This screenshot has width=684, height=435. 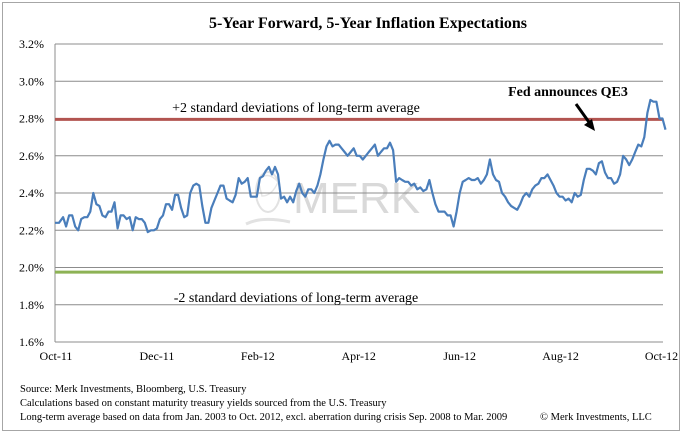 What do you see at coordinates (258, 356) in the screenshot?
I see `x-tick-label: Feb-12` at bounding box center [258, 356].